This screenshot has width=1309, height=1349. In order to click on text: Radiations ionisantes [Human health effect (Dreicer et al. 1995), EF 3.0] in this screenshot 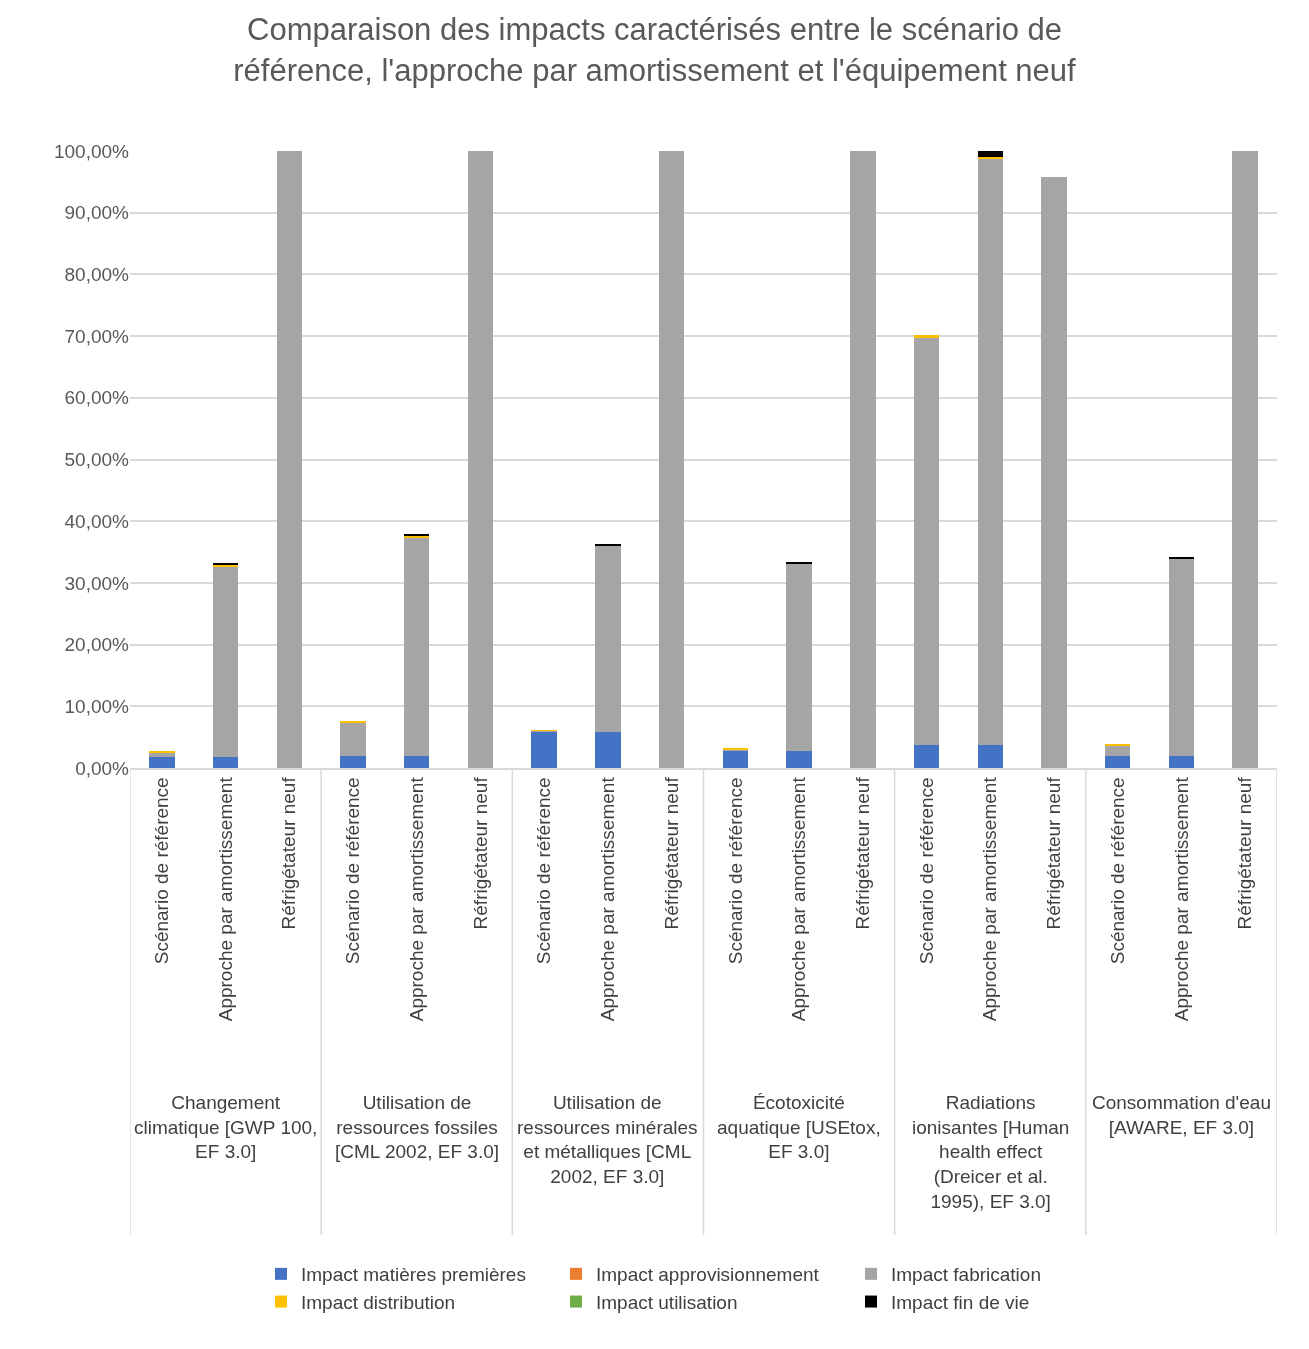, I will do `click(991, 1152)`.